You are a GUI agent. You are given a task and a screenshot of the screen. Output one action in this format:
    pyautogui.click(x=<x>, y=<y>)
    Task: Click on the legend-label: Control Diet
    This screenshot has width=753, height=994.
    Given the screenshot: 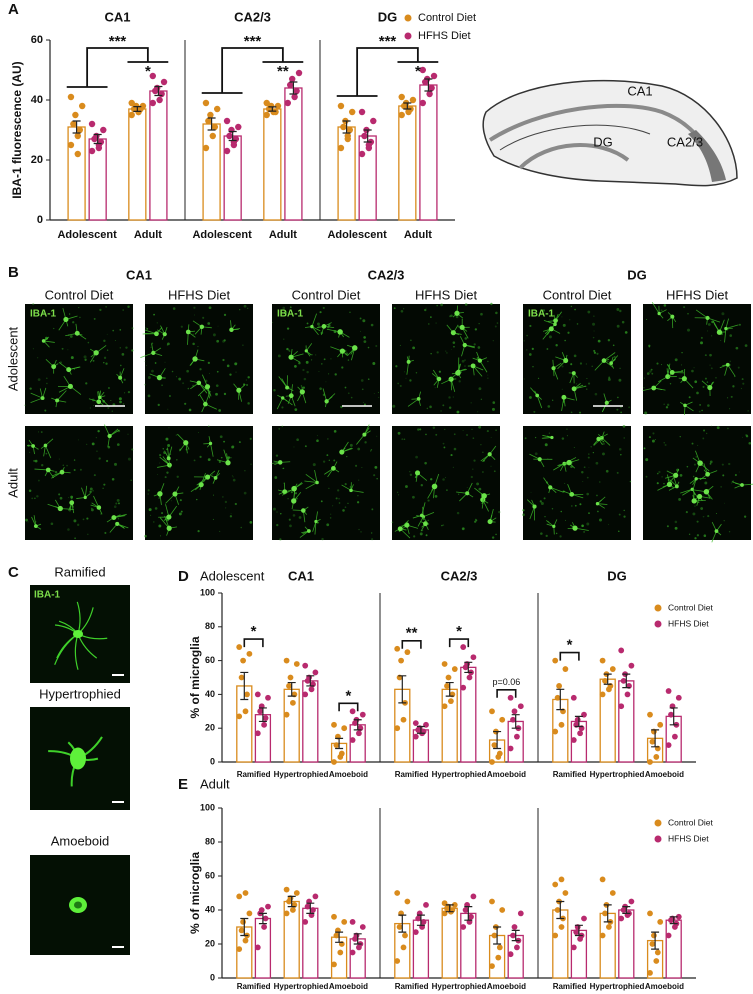 What is the action you would take?
    pyautogui.click(x=691, y=607)
    